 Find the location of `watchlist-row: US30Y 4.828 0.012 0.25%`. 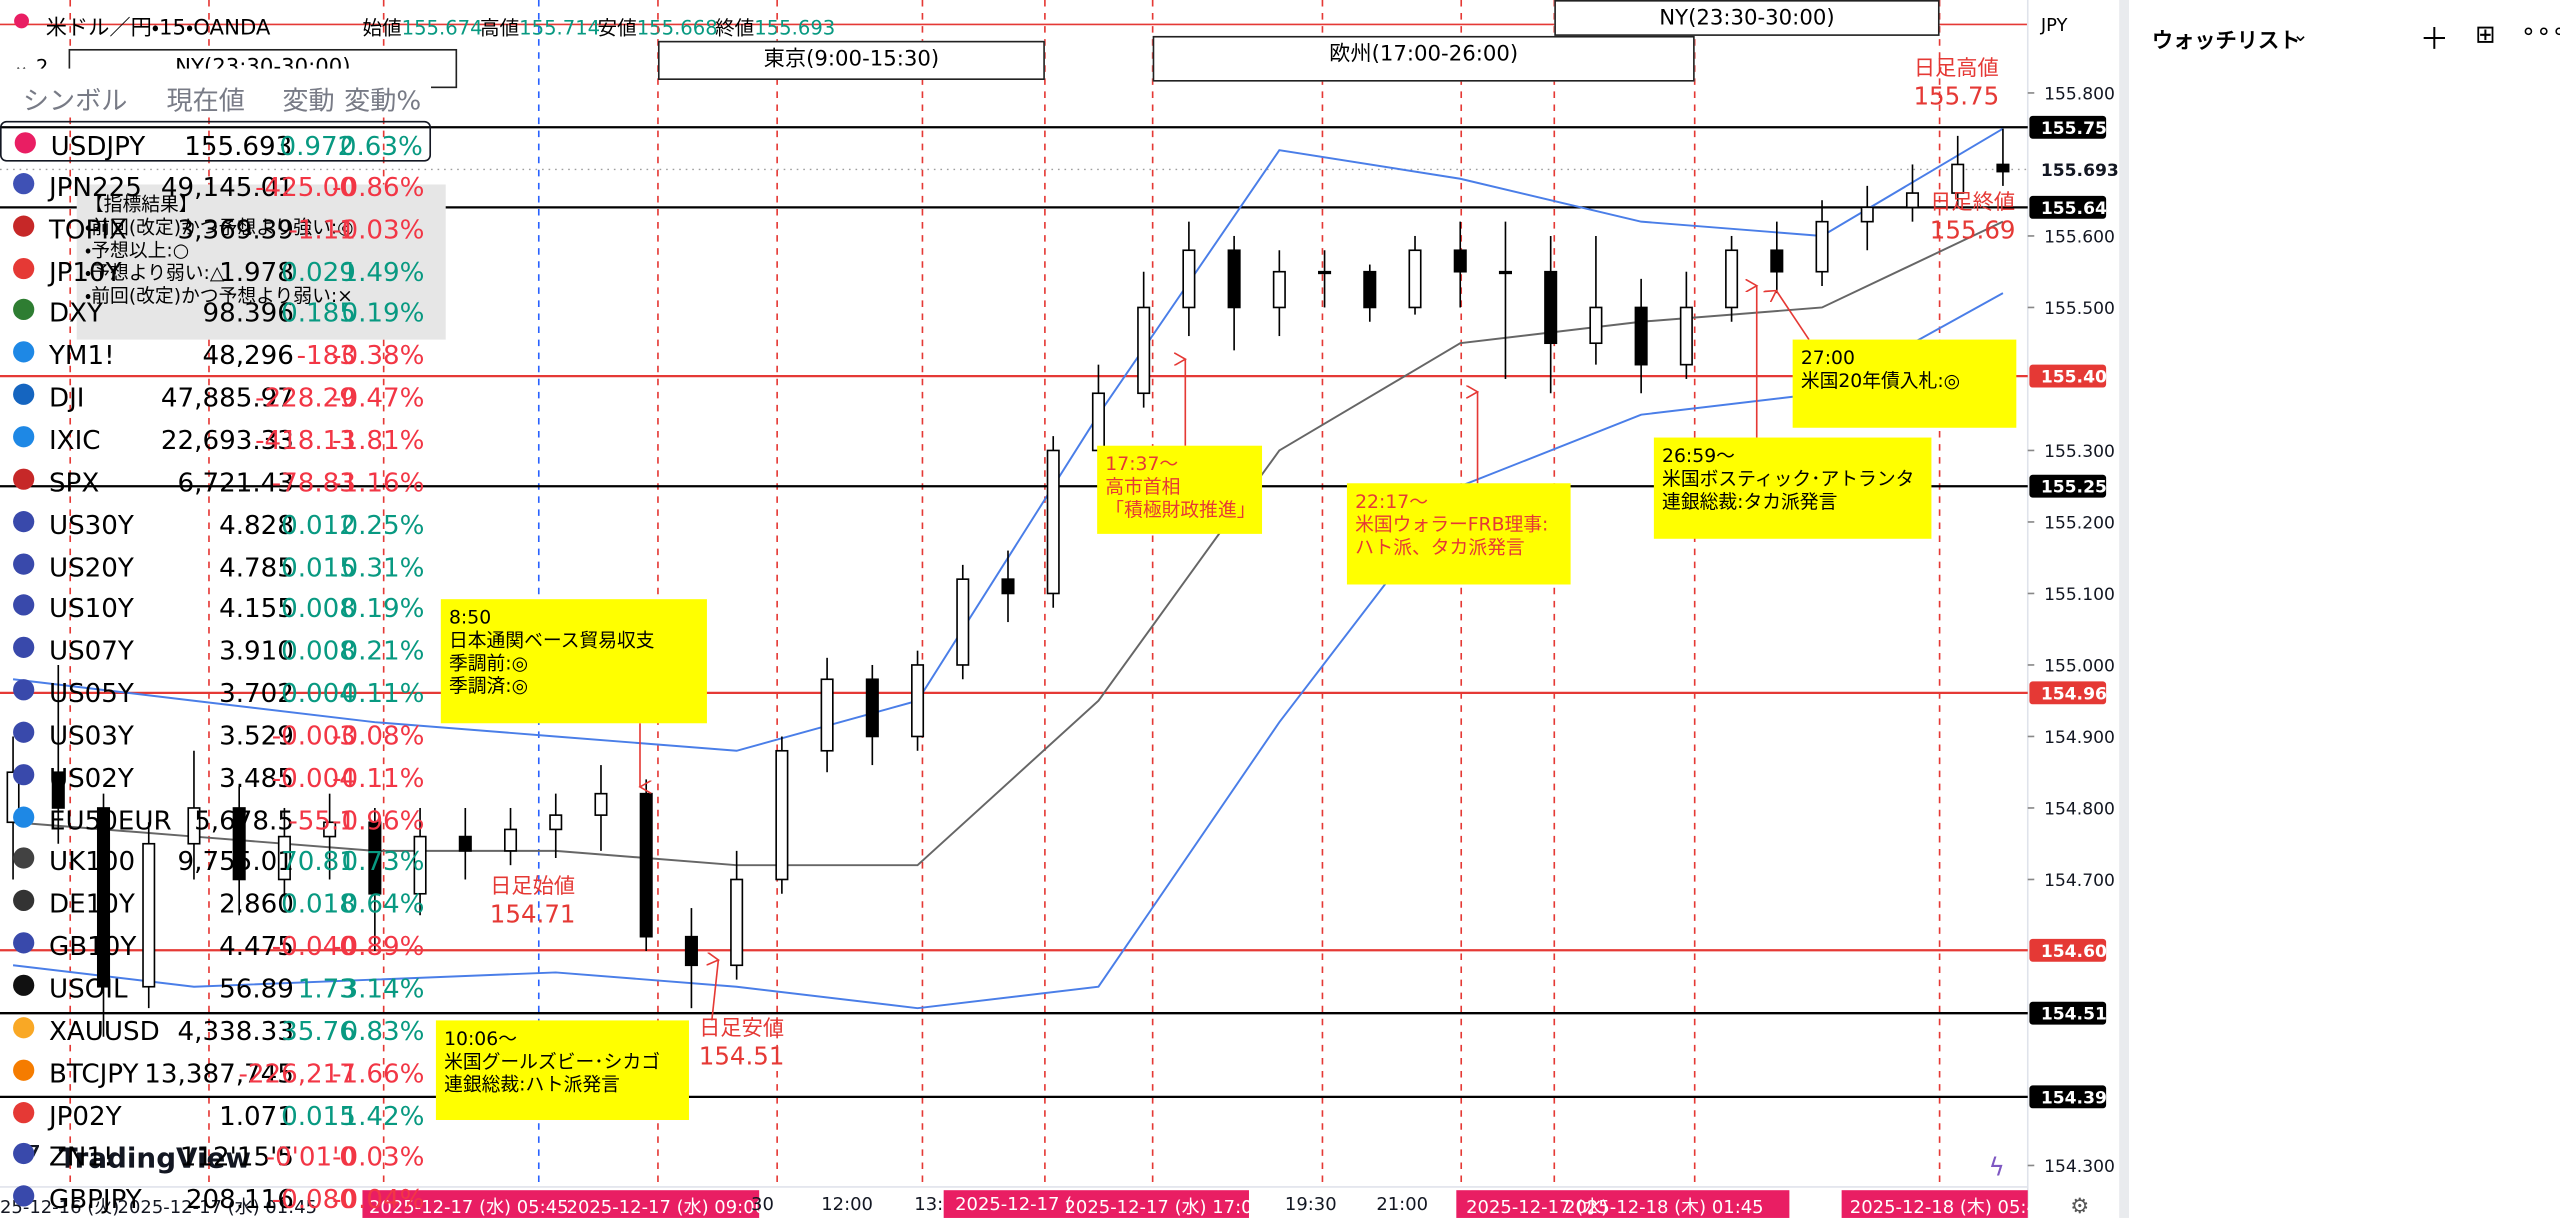

watchlist-row: US30Y 4.828 0.012 0.25% is located at coordinates (215, 521).